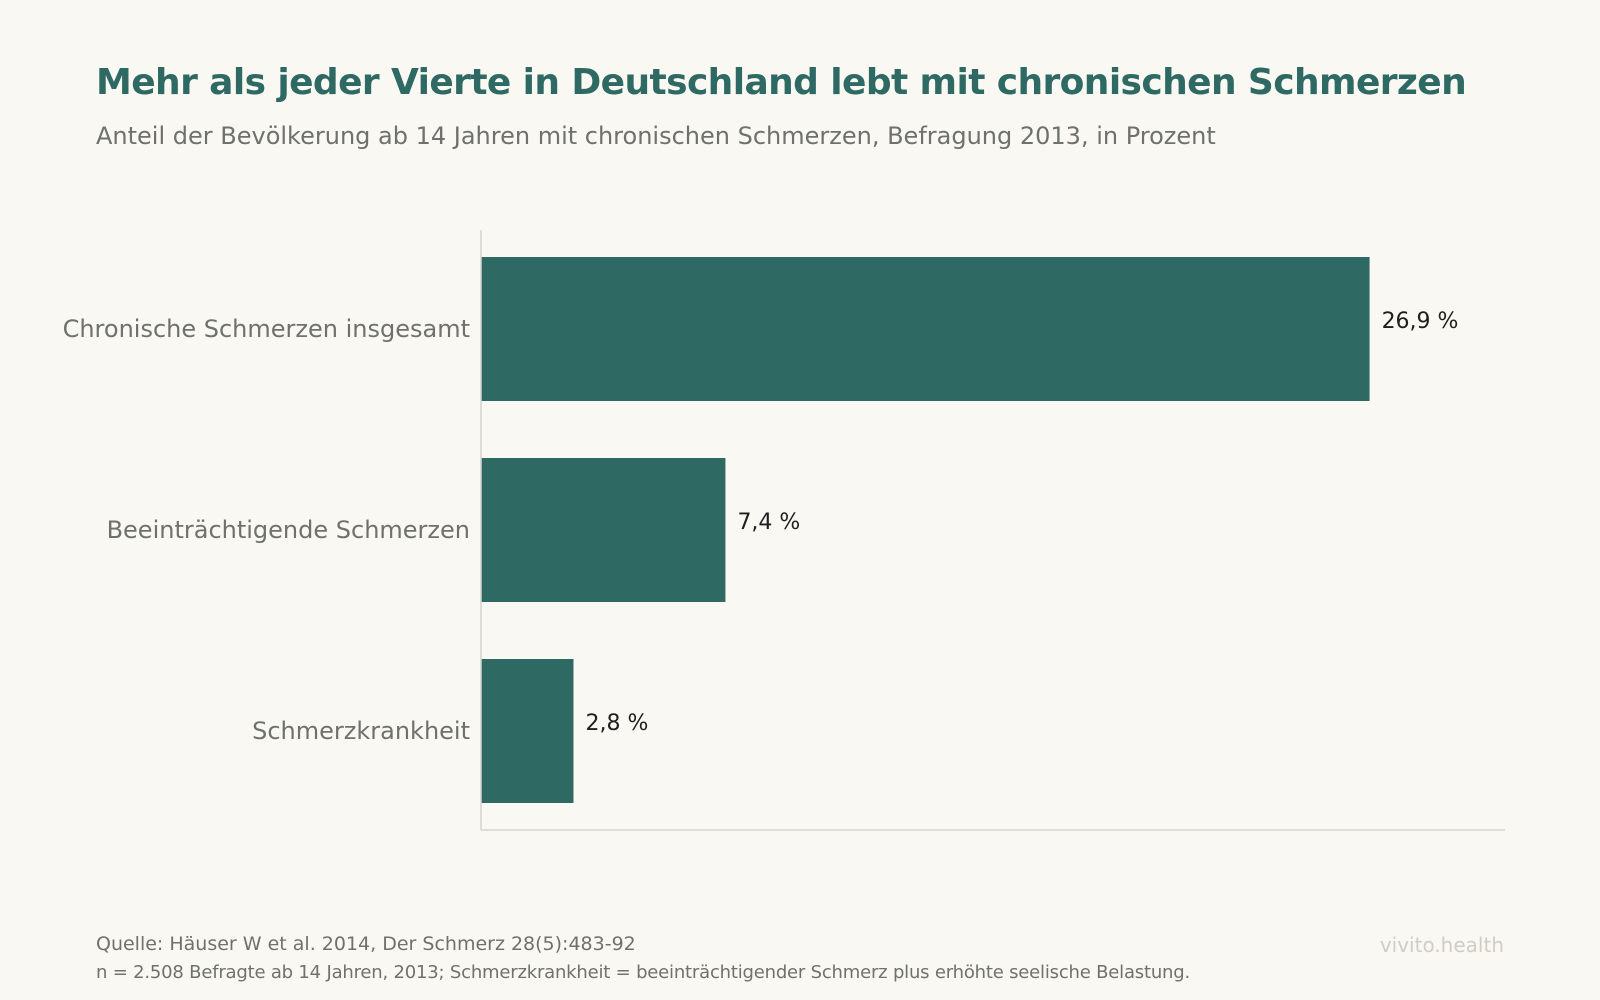  What do you see at coordinates (768, 522) in the screenshot?
I see `data-label: 7,4 %` at bounding box center [768, 522].